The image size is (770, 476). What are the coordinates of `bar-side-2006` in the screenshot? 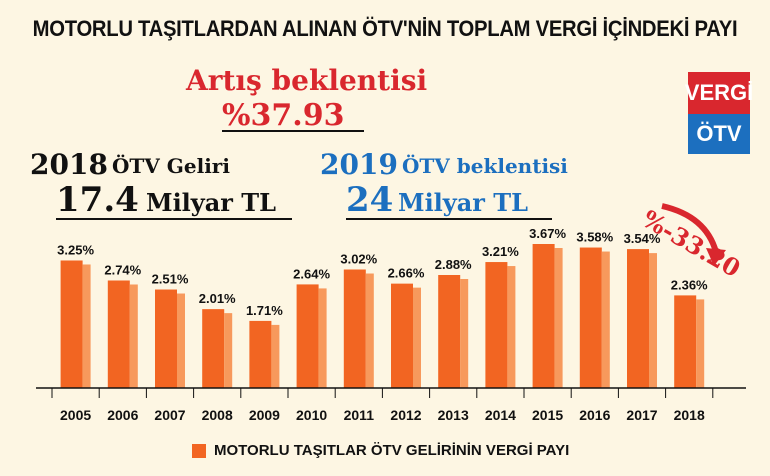 It's located at (133, 336).